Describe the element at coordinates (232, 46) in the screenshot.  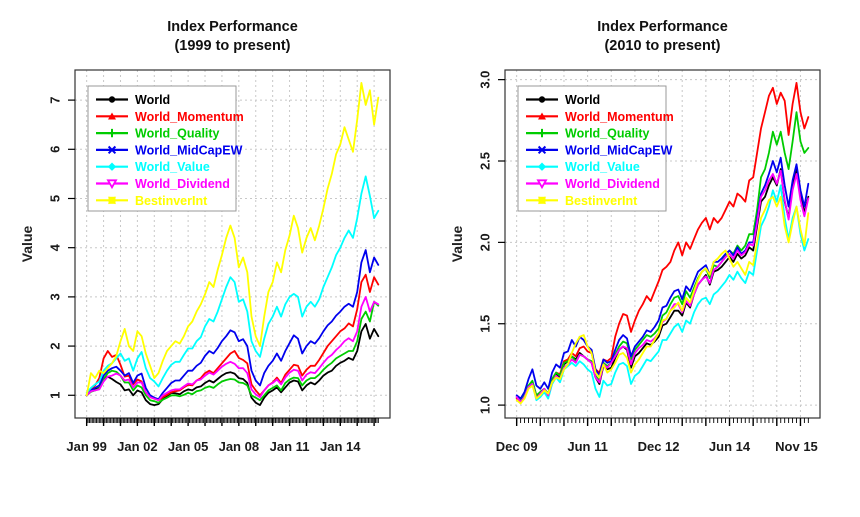
I see `chart-subtitle: (1999 to present)` at that location.